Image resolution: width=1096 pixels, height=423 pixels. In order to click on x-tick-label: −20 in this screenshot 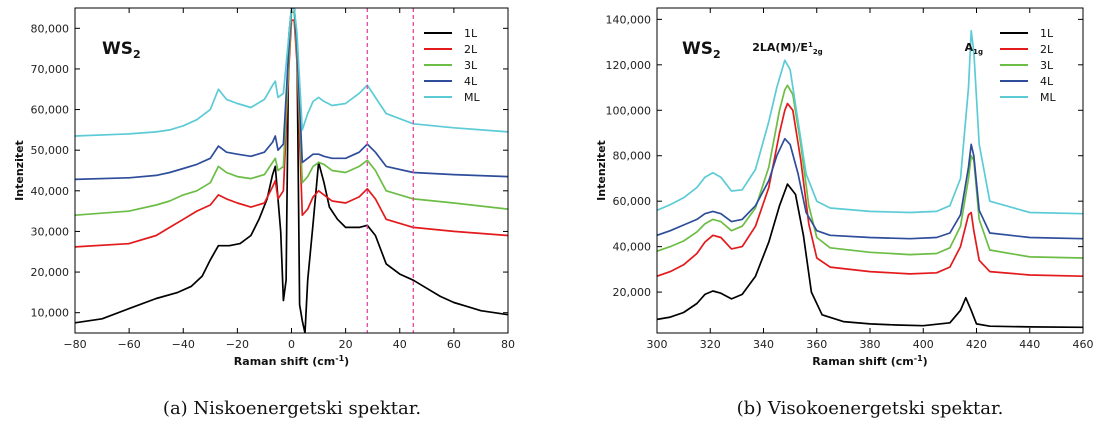, I will do `click(237, 344)`.